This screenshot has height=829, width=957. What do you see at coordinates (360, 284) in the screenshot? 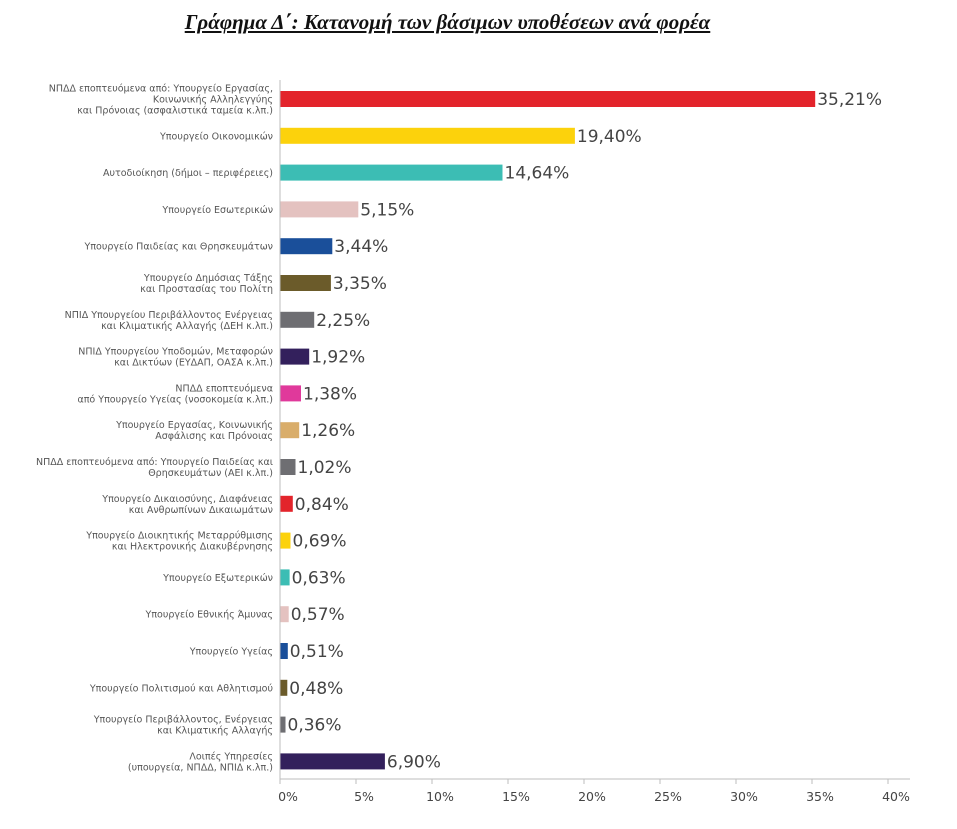
I see `value-label: 3,35%` at bounding box center [360, 284].